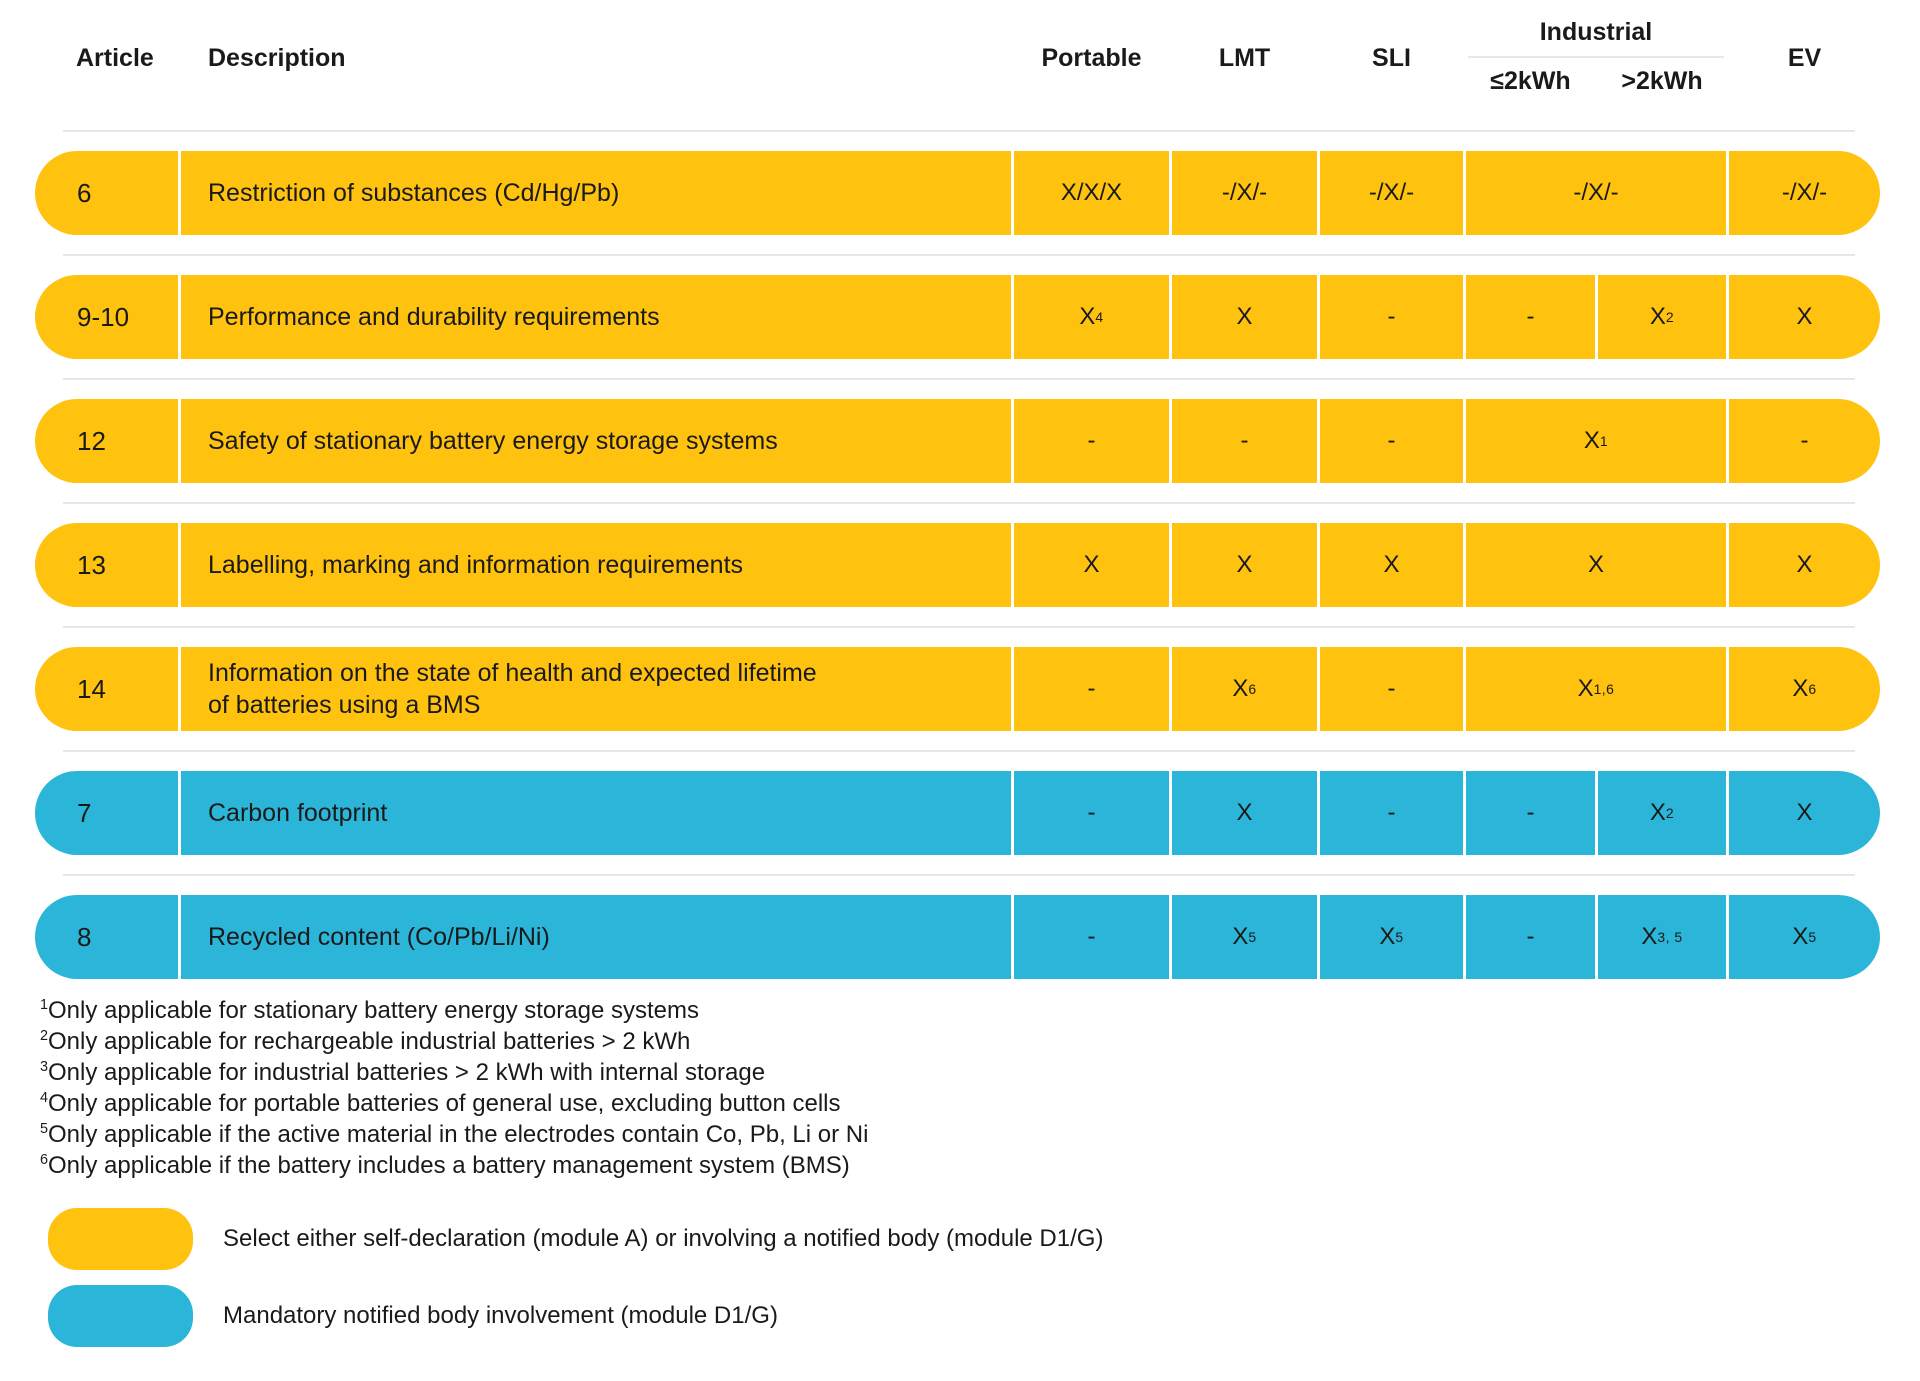 This screenshot has height=1381, width=1920. What do you see at coordinates (1804, 57) in the screenshot?
I see `column-header-ev: EV` at bounding box center [1804, 57].